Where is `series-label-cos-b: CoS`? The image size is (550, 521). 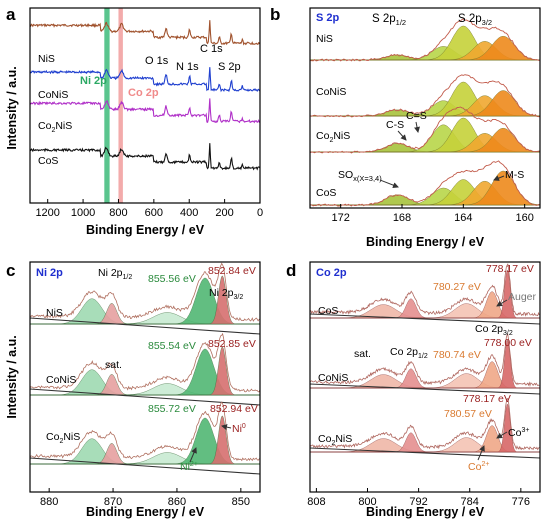 series-label-cos-b: CoS is located at coordinates (326, 193).